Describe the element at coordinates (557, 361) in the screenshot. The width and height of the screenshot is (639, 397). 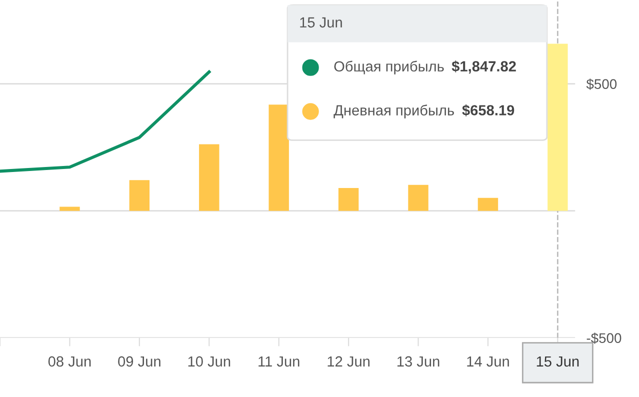
I see `x-tick-label: 15 Jun` at that location.